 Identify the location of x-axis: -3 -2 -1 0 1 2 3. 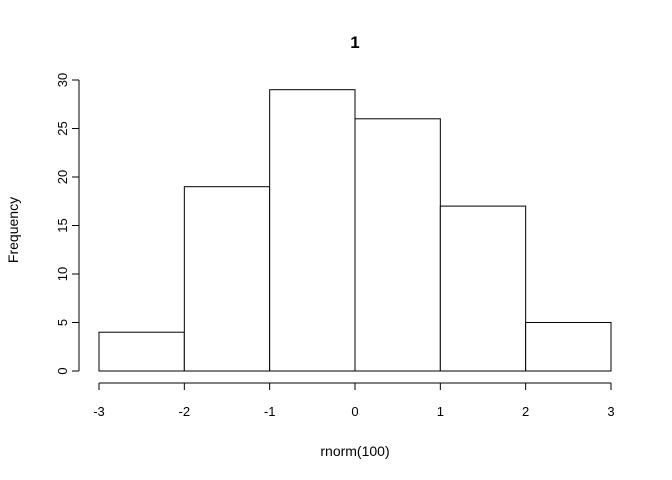
(354, 400).